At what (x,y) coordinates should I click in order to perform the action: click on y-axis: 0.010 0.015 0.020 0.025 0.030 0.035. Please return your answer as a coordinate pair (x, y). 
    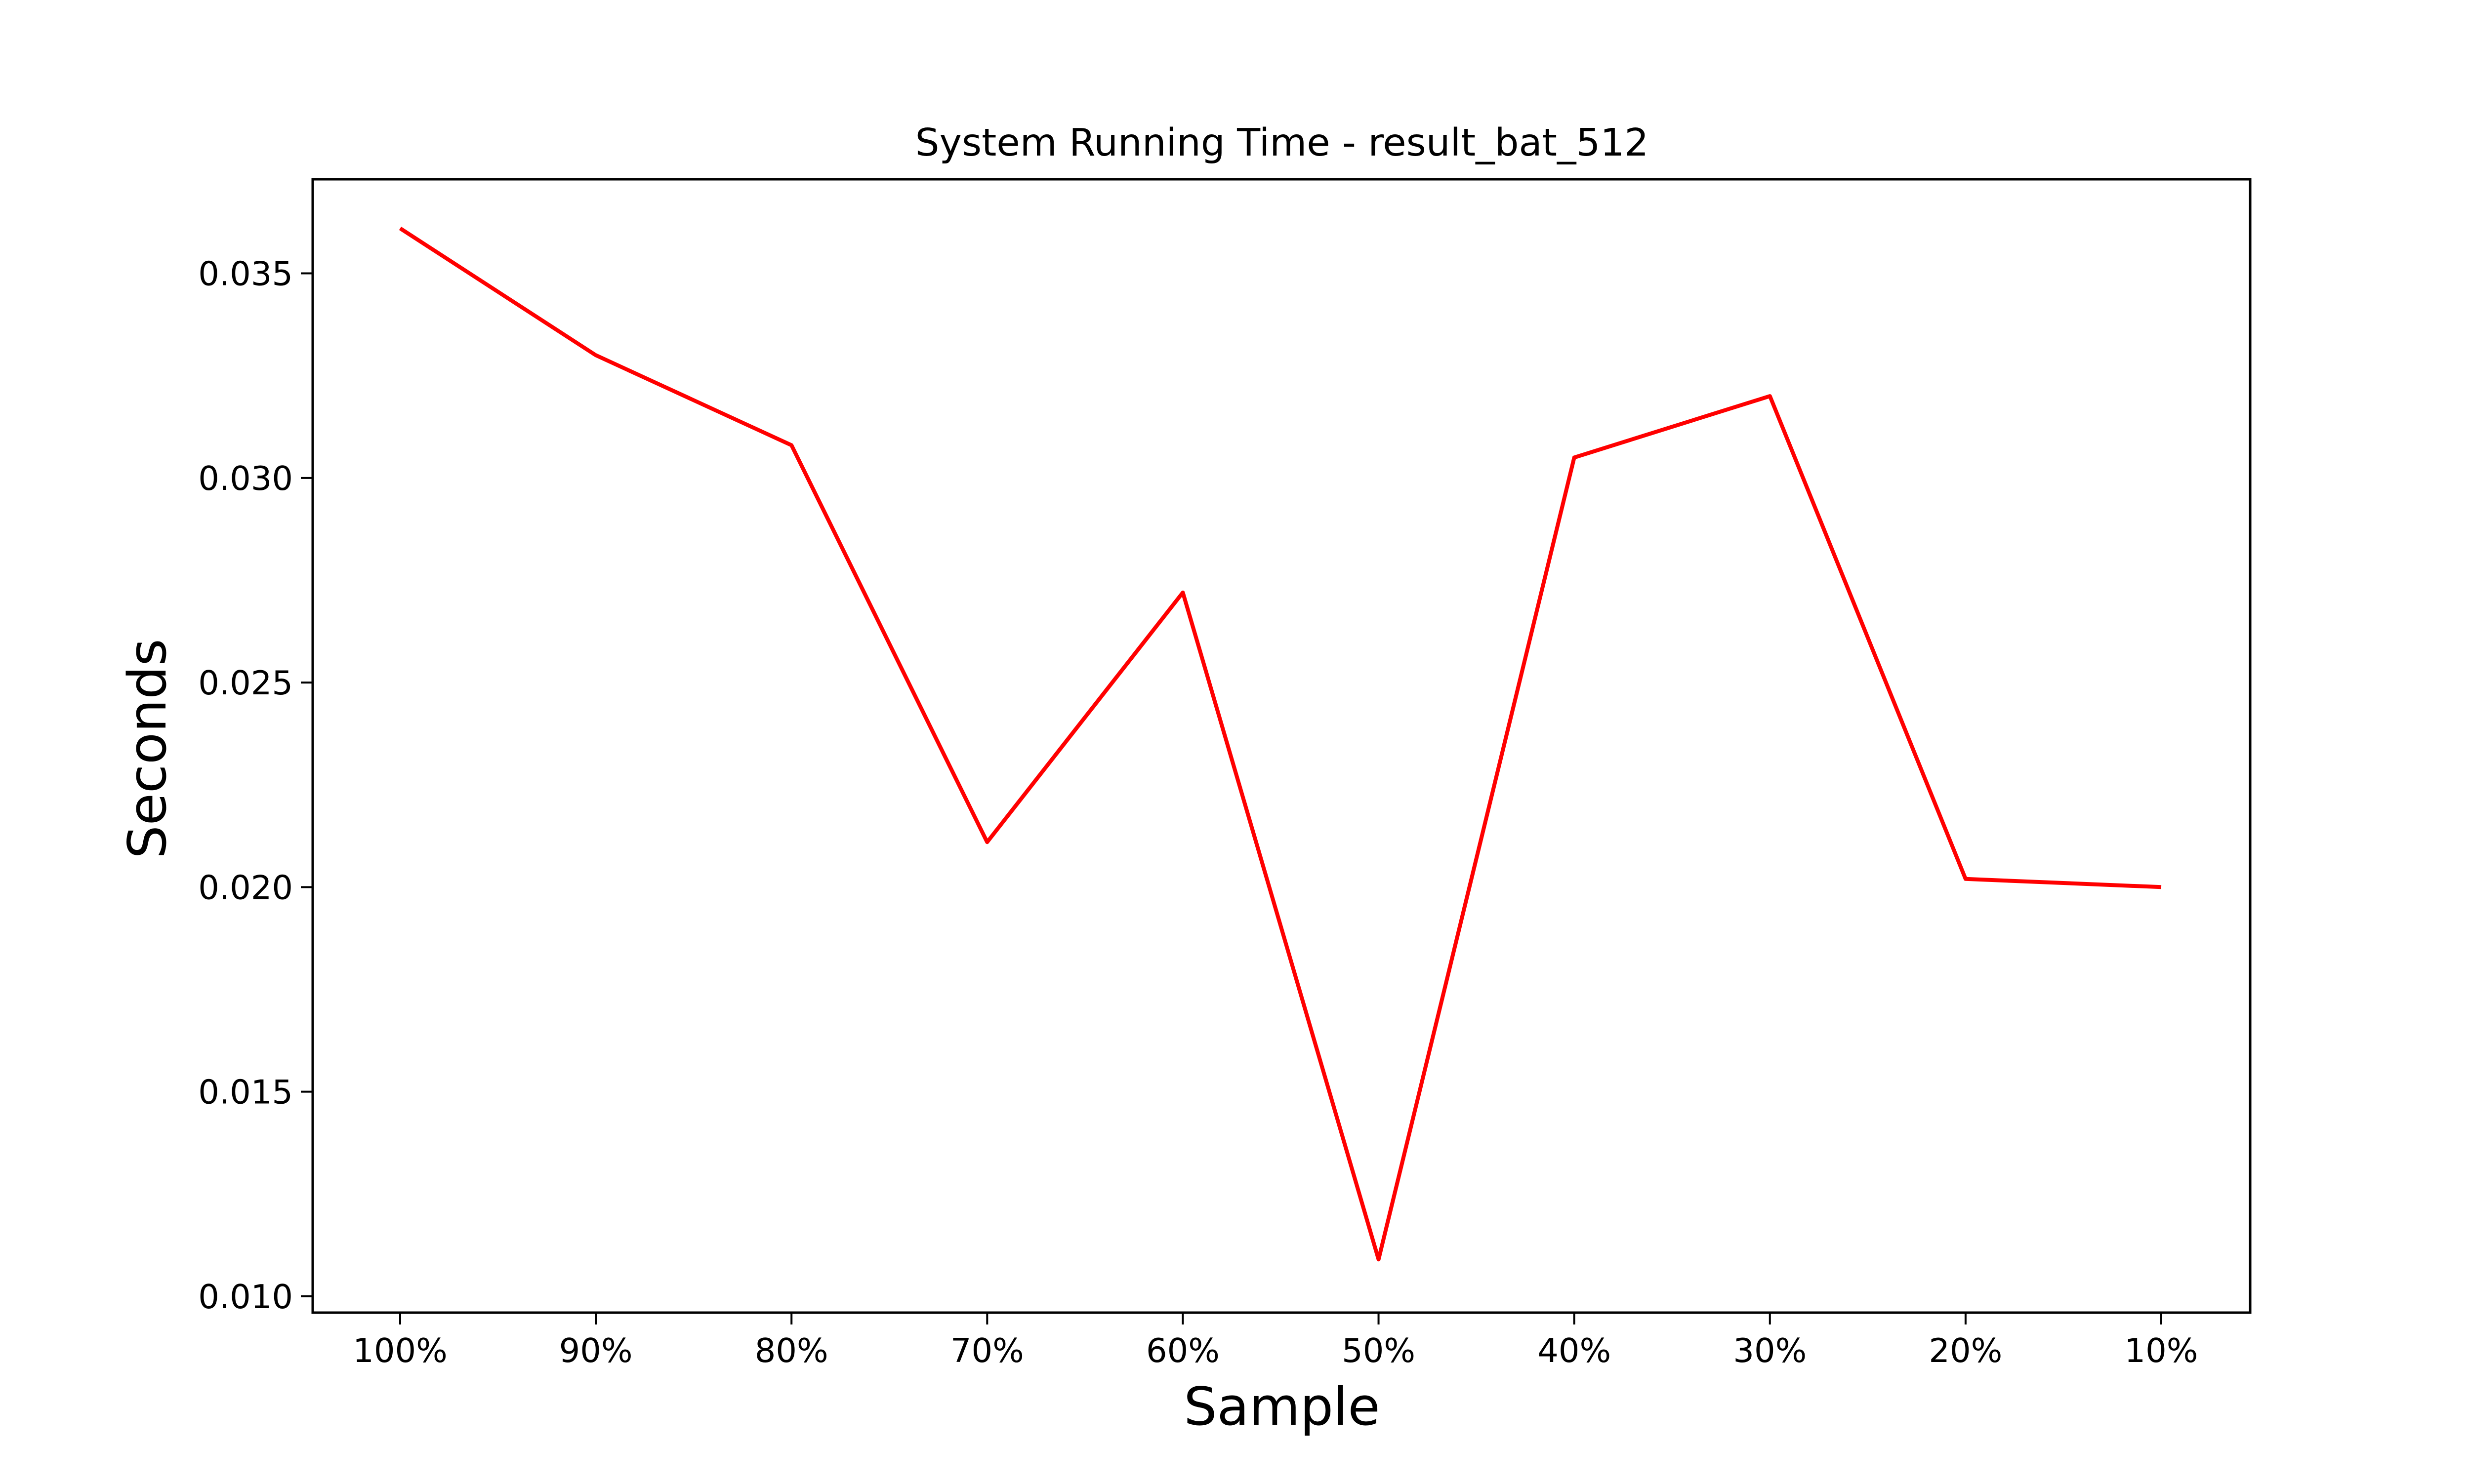
    Looking at the image, I should click on (255, 785).